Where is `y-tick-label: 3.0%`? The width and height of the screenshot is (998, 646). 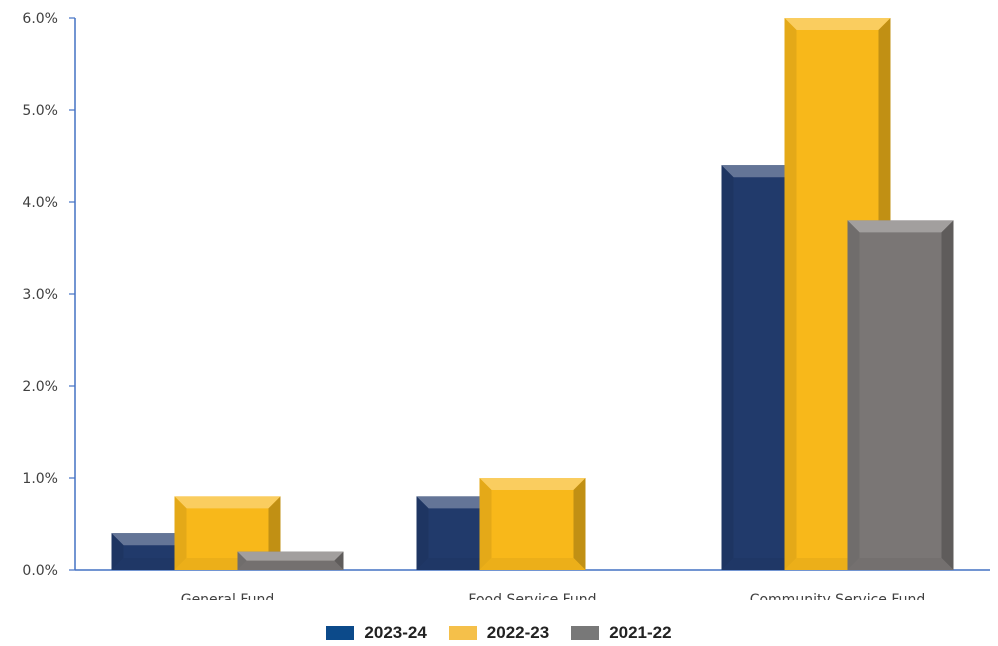
y-tick-label: 3.0% is located at coordinates (40, 295).